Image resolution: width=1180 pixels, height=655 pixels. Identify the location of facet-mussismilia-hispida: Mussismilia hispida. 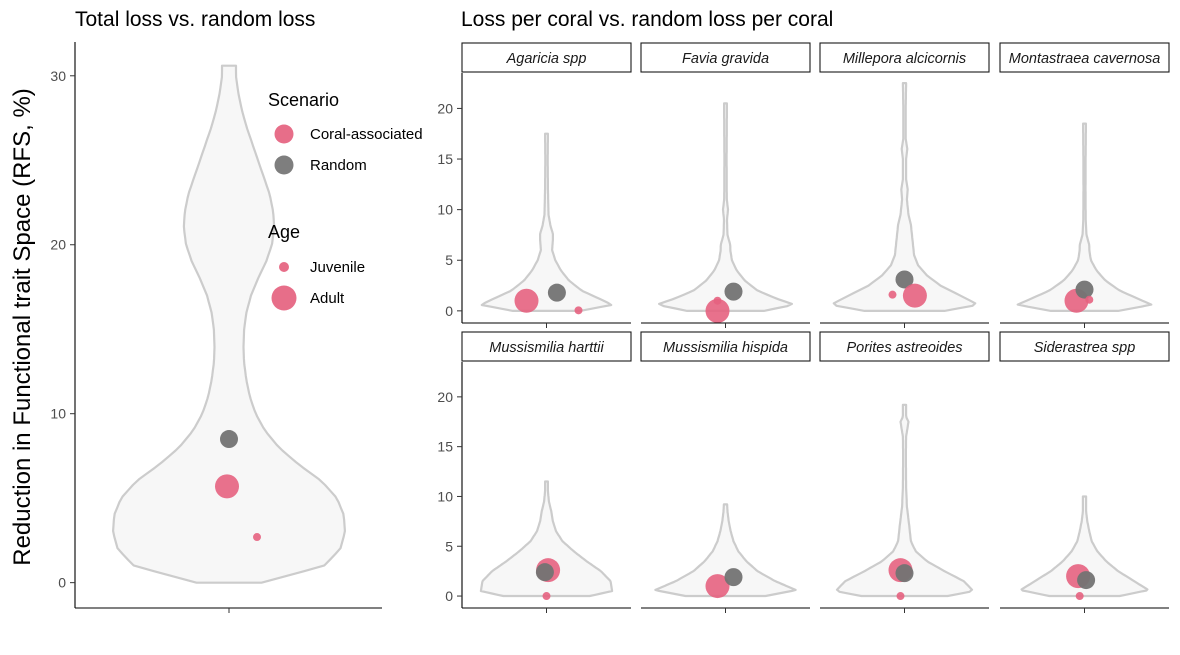
(725, 472).